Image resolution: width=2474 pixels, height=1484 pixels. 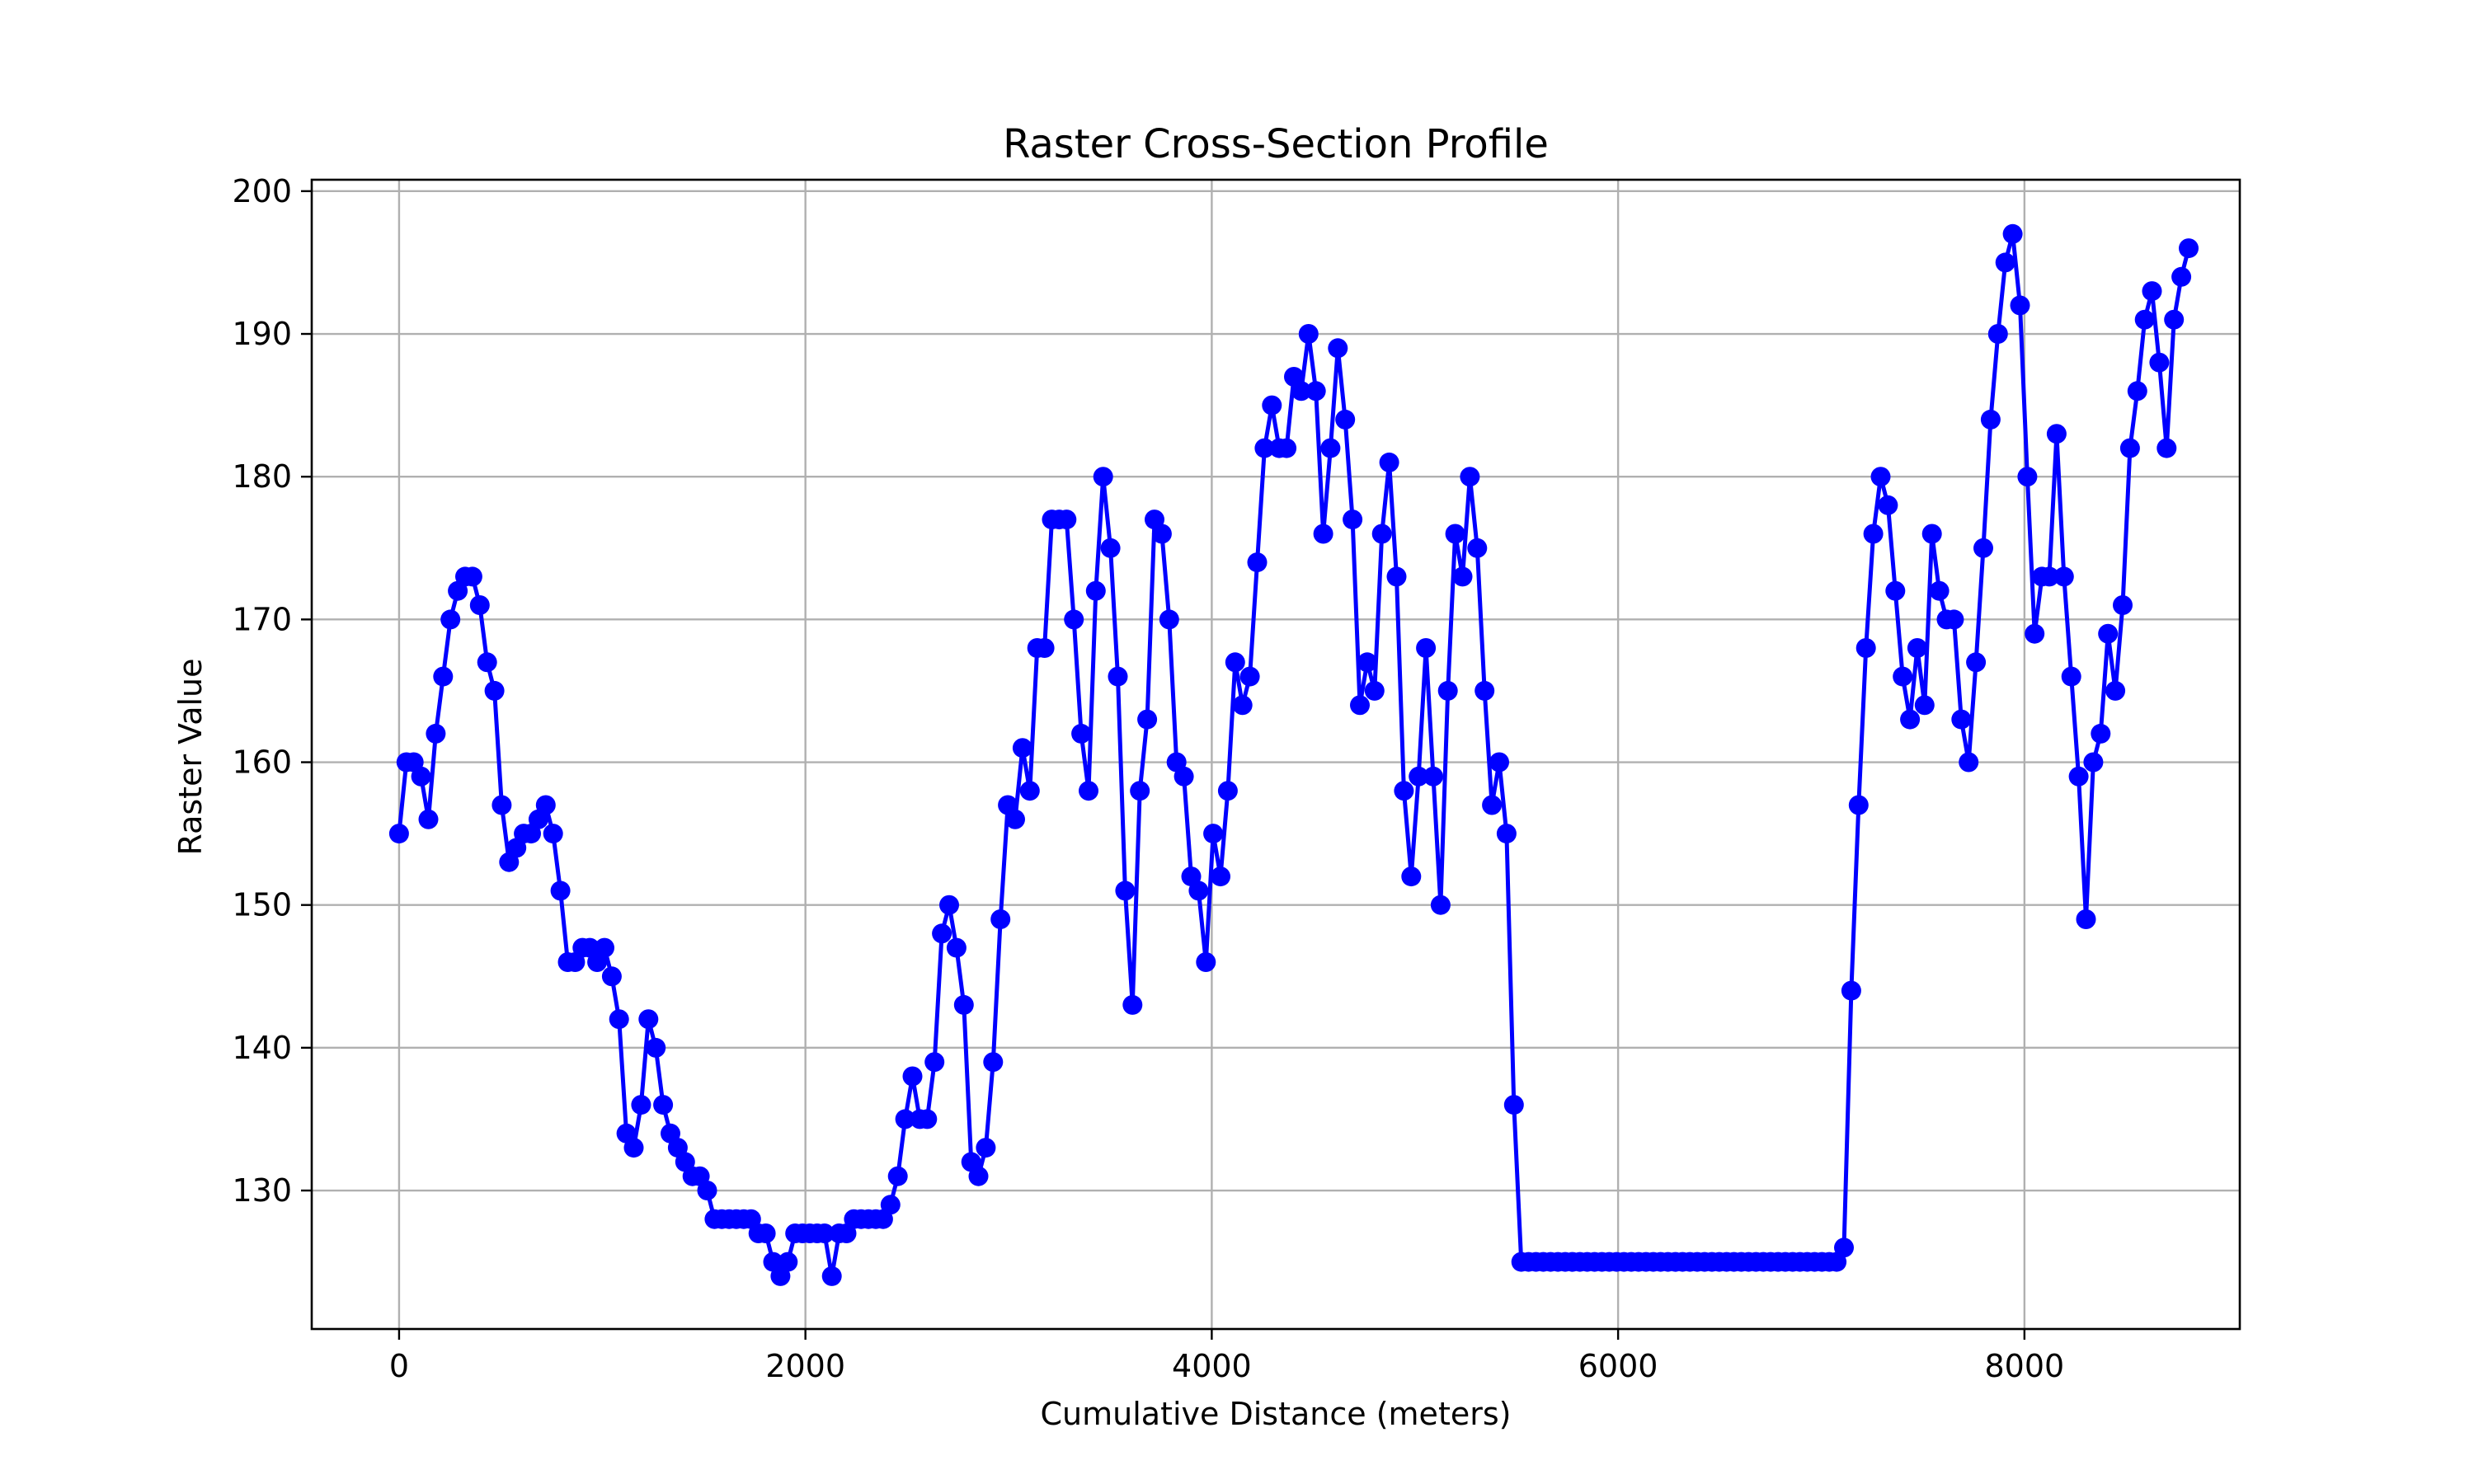 What do you see at coordinates (262, 762) in the screenshot?
I see `y-tick-label: 160` at bounding box center [262, 762].